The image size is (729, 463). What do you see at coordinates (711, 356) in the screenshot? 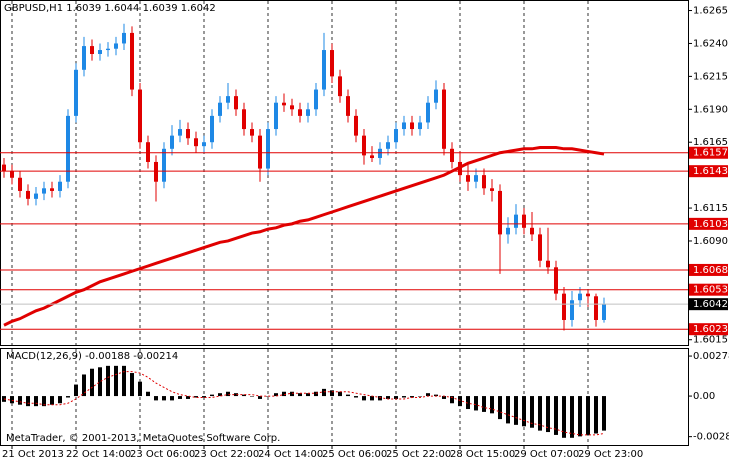
I see `y-tick-label: 0.00278` at bounding box center [711, 356].